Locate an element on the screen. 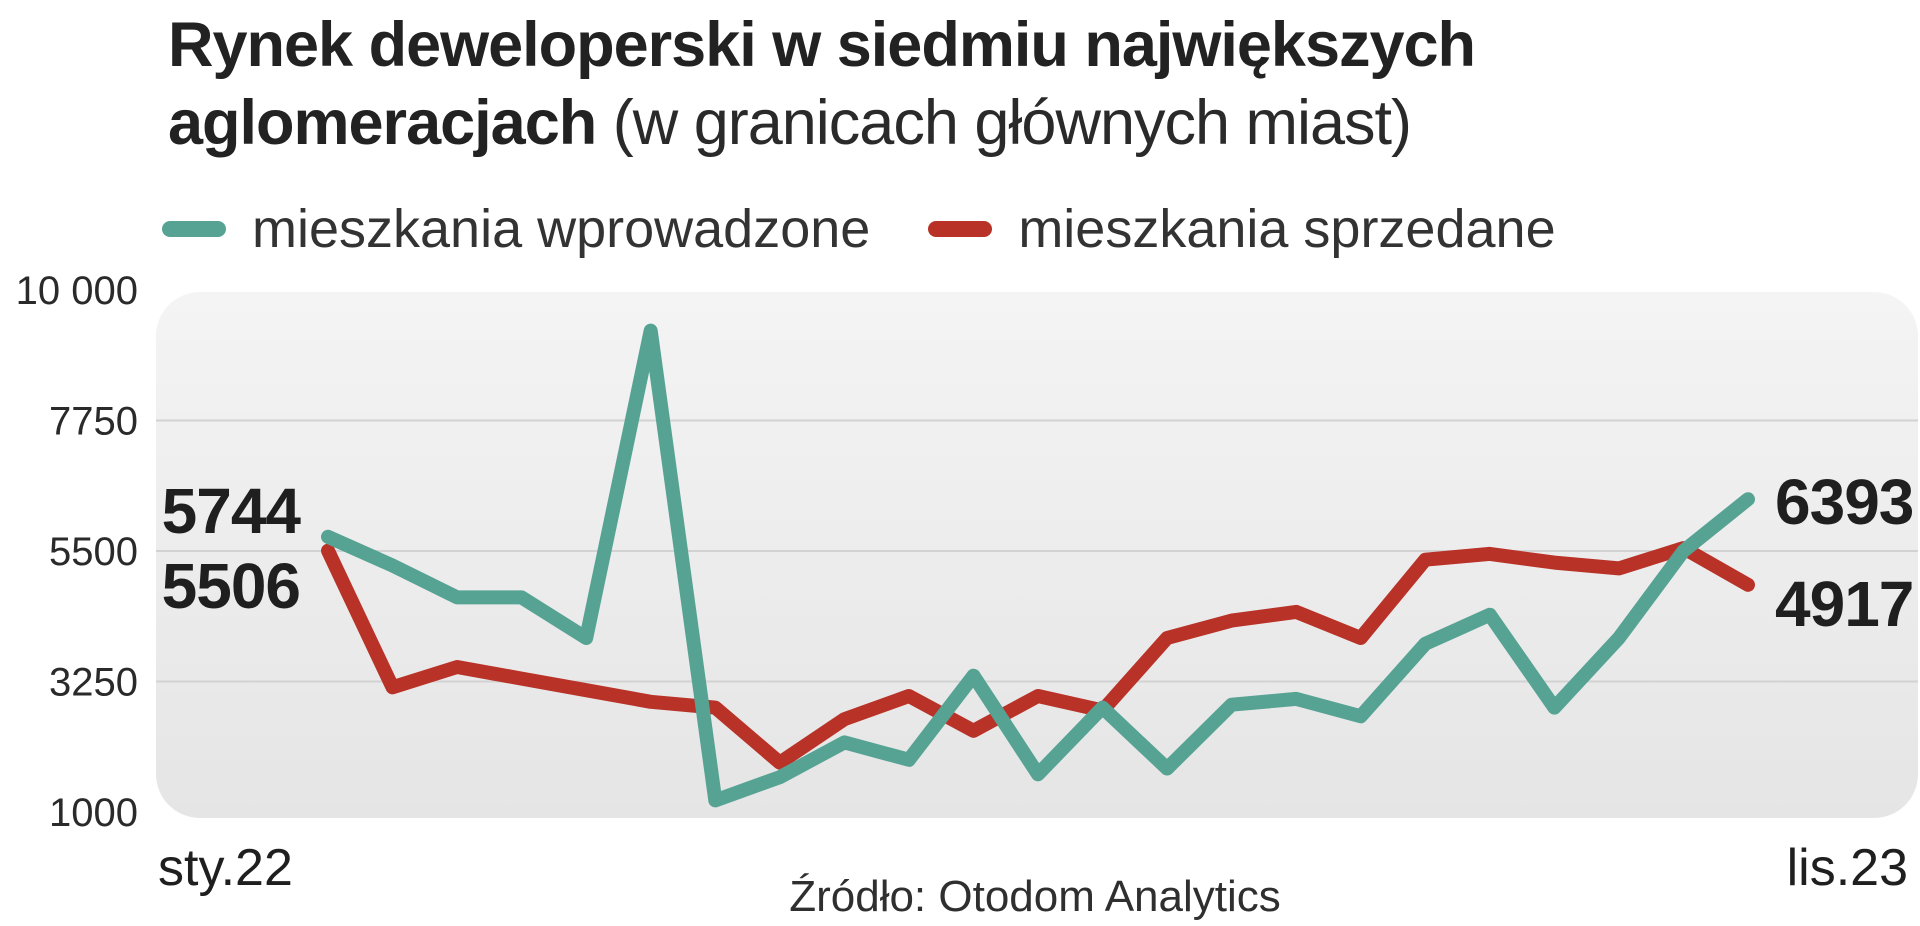 The image size is (1920, 926). end-value-label-introduced: 6393 is located at coordinates (1844, 502).